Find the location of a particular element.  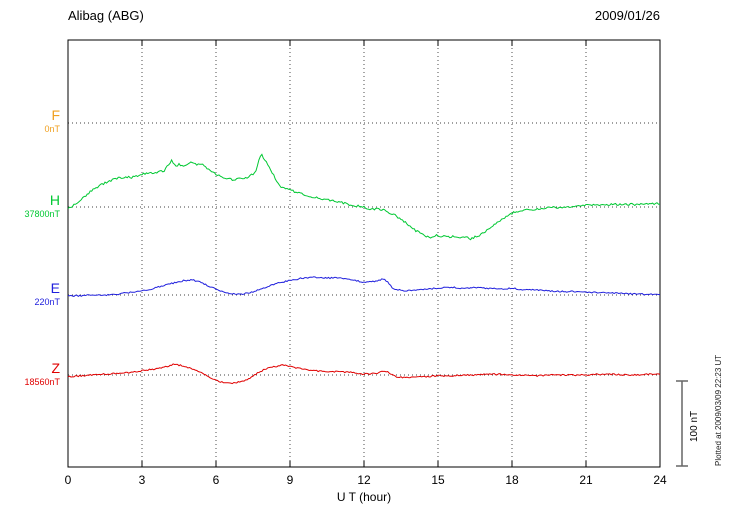

x-tick-label: 21 is located at coordinates (586, 480).